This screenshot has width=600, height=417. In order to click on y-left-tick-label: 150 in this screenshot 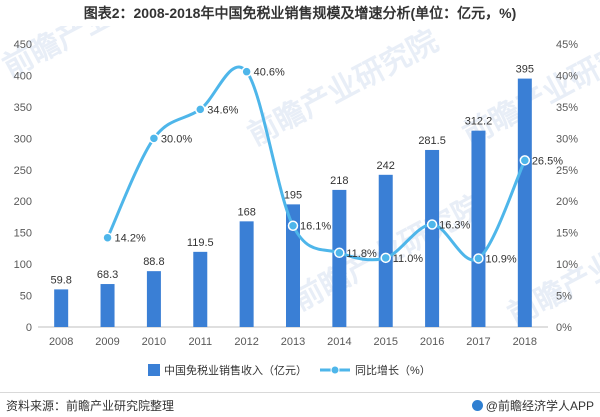, I will do `click(23, 234)`.